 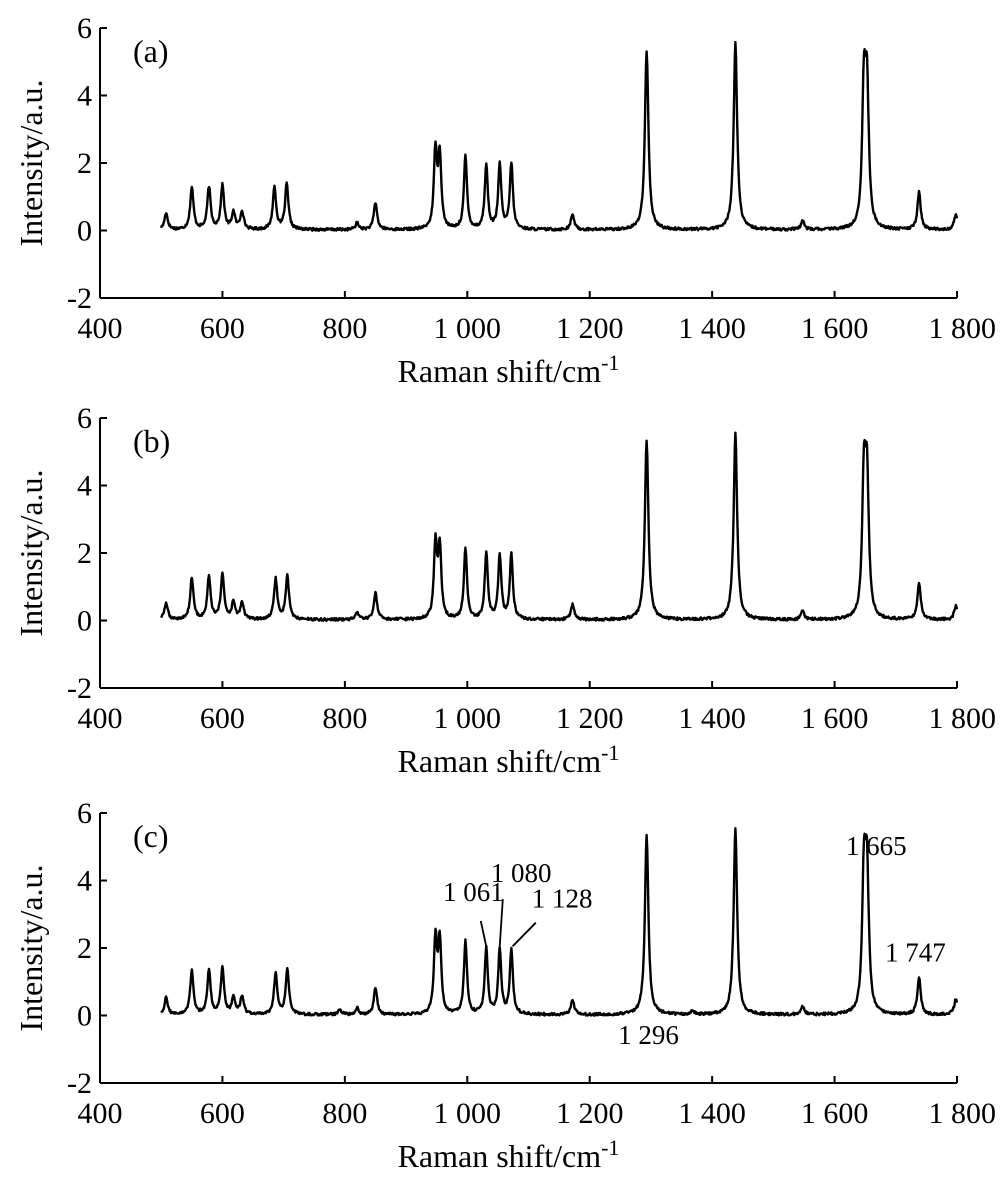 What do you see at coordinates (151, 441) in the screenshot?
I see `panel-label: (b)` at bounding box center [151, 441].